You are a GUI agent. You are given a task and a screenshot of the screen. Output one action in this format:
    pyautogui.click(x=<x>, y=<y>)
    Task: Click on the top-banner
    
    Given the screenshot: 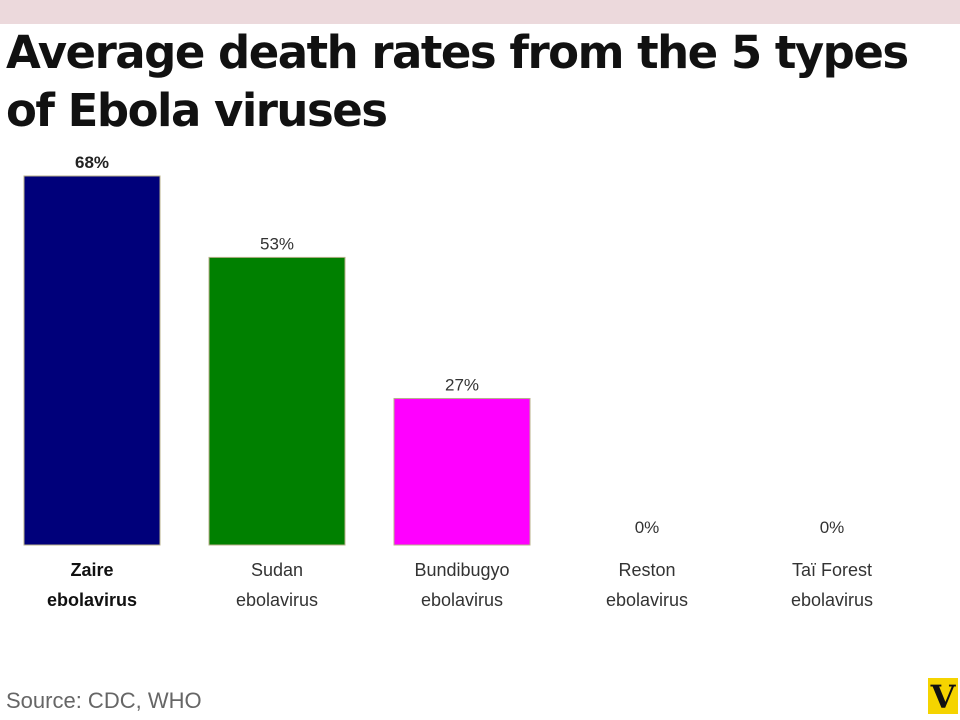 What is the action you would take?
    pyautogui.click(x=480, y=12)
    